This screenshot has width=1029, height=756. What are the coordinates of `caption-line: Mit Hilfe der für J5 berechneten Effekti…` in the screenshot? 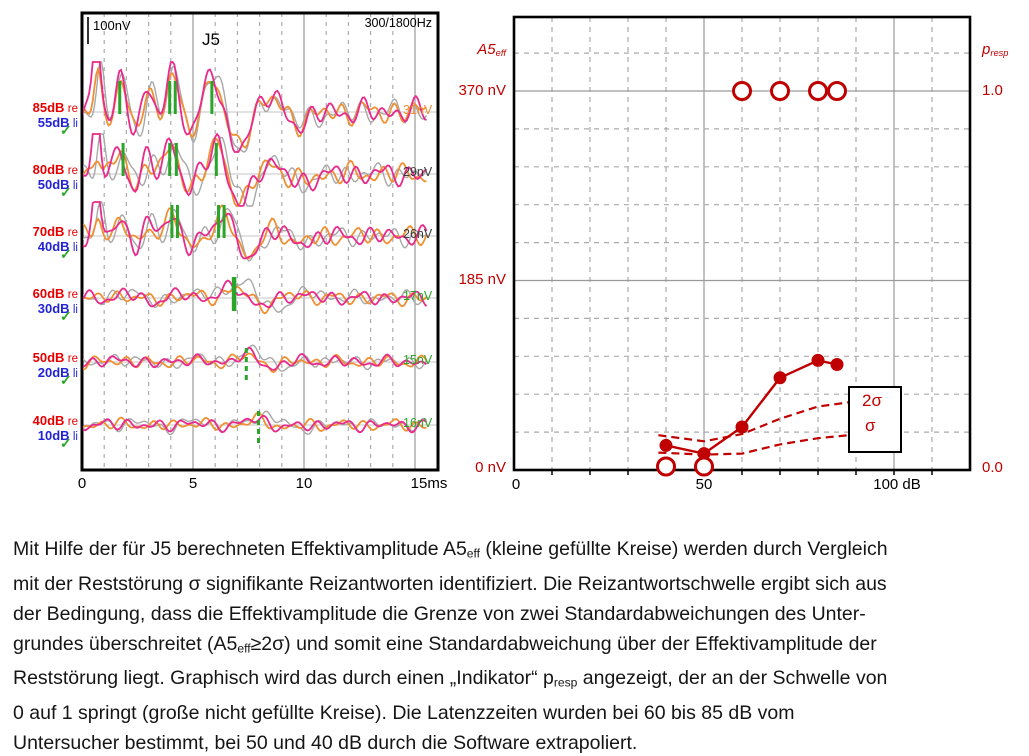 It's located at (450, 549).